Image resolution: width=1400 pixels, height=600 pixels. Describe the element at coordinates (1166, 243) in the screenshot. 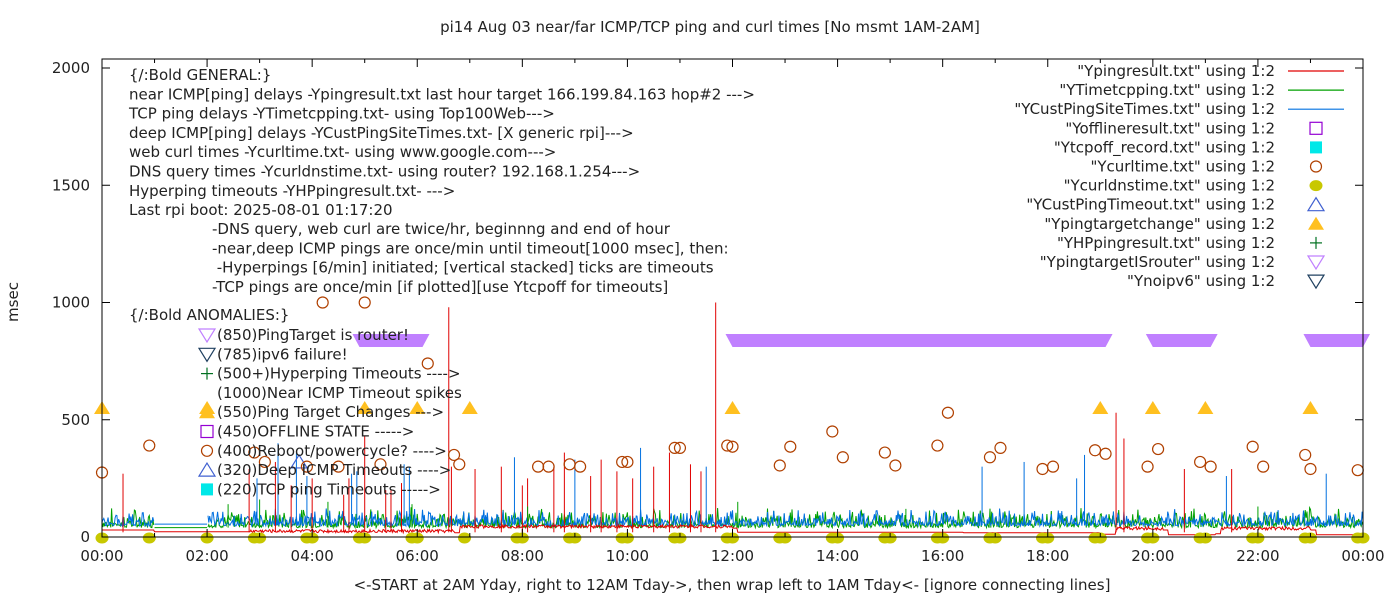

I see `legend-entry-label: "YHPpingresult.txt" using 1:2` at that location.